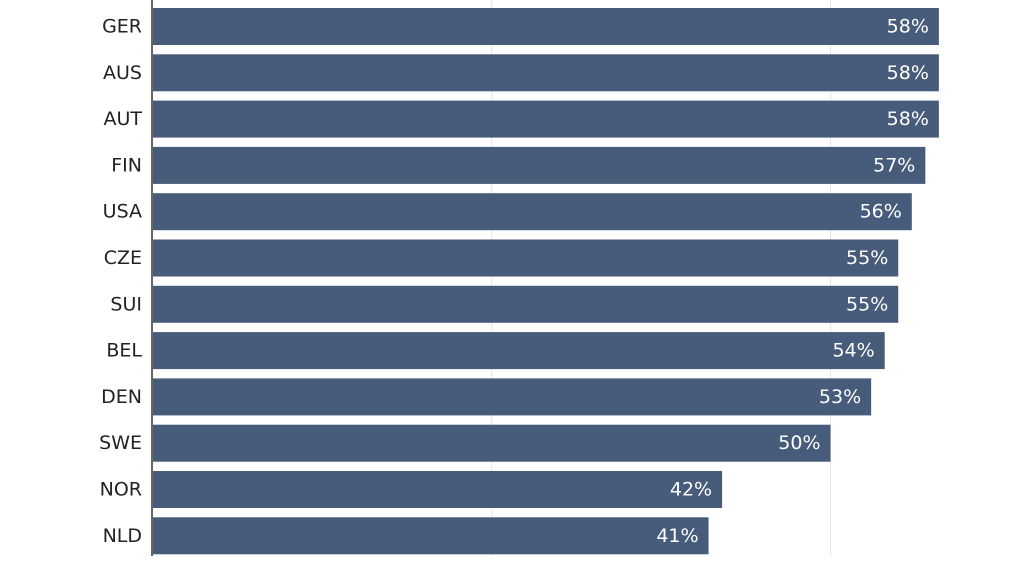  I want to click on category-label-nor: NOR, so click(121, 490).